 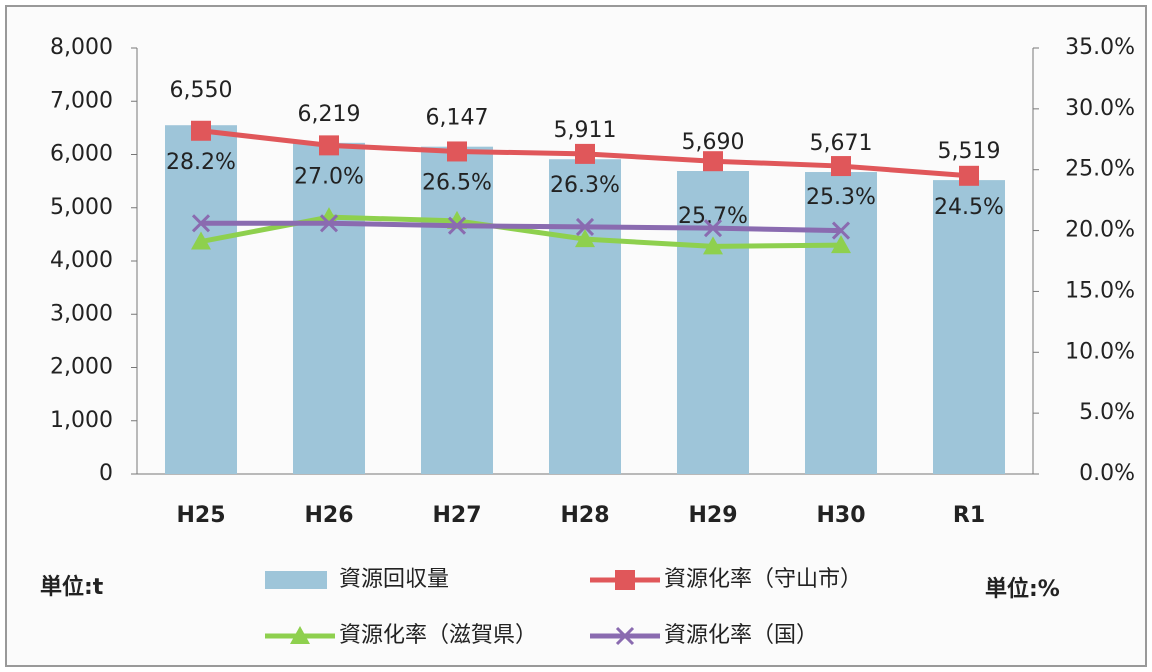 What do you see at coordinates (81, 154) in the screenshot?
I see `y-tick-label: 6,000` at bounding box center [81, 154].